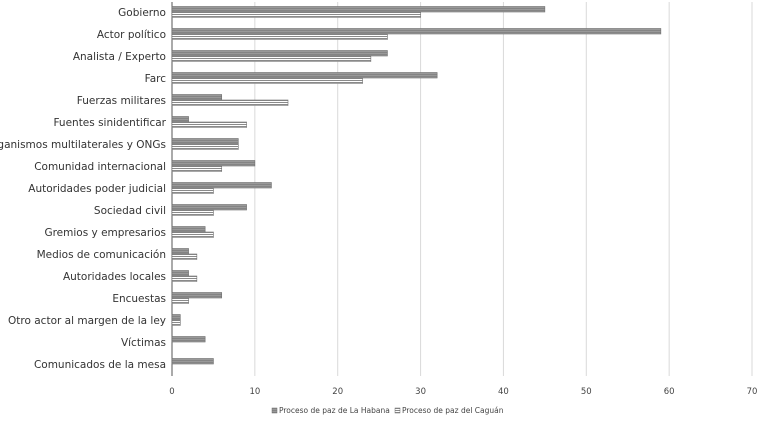 This screenshot has width=766, height=426. I want to click on x-tick-label: 30, so click(420, 392).